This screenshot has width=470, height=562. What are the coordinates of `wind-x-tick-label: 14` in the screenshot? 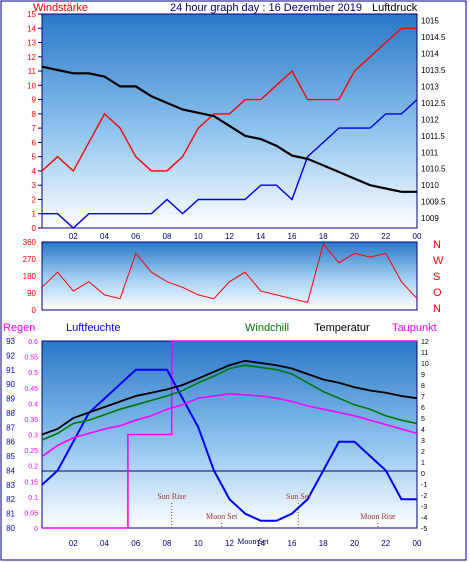 It's located at (260, 236).